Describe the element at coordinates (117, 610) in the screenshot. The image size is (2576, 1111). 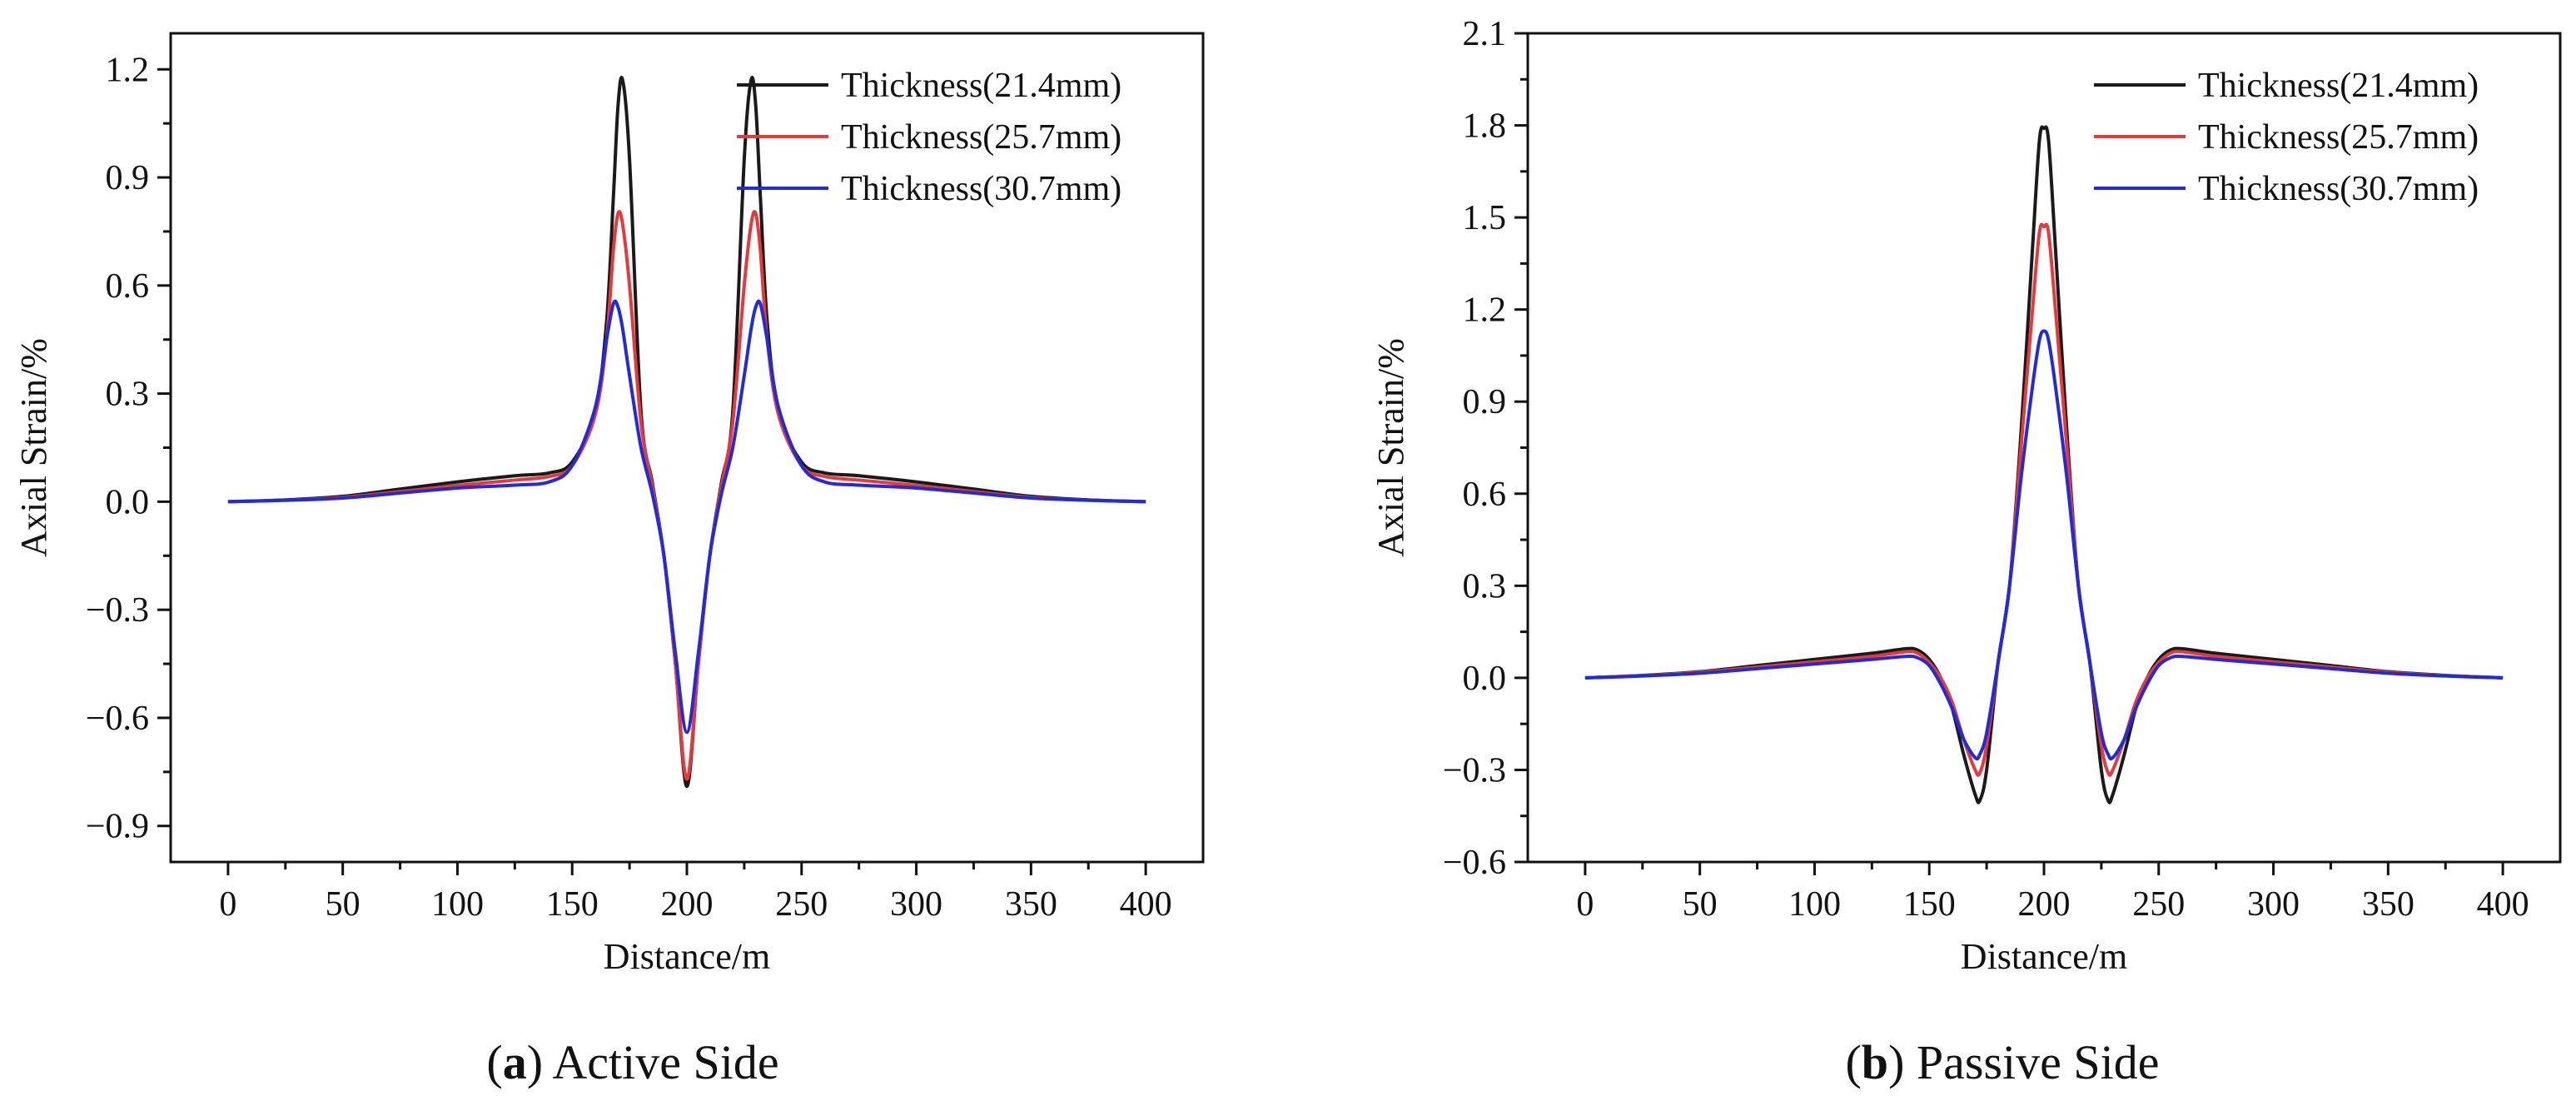
I see `panel-a-y-tick-label: −0.3` at that location.